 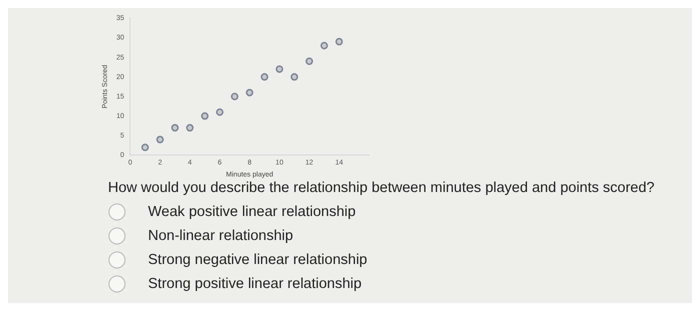 I want to click on text: How would you describe the relationship between minutes played and points scored?, so click(x=381, y=188).